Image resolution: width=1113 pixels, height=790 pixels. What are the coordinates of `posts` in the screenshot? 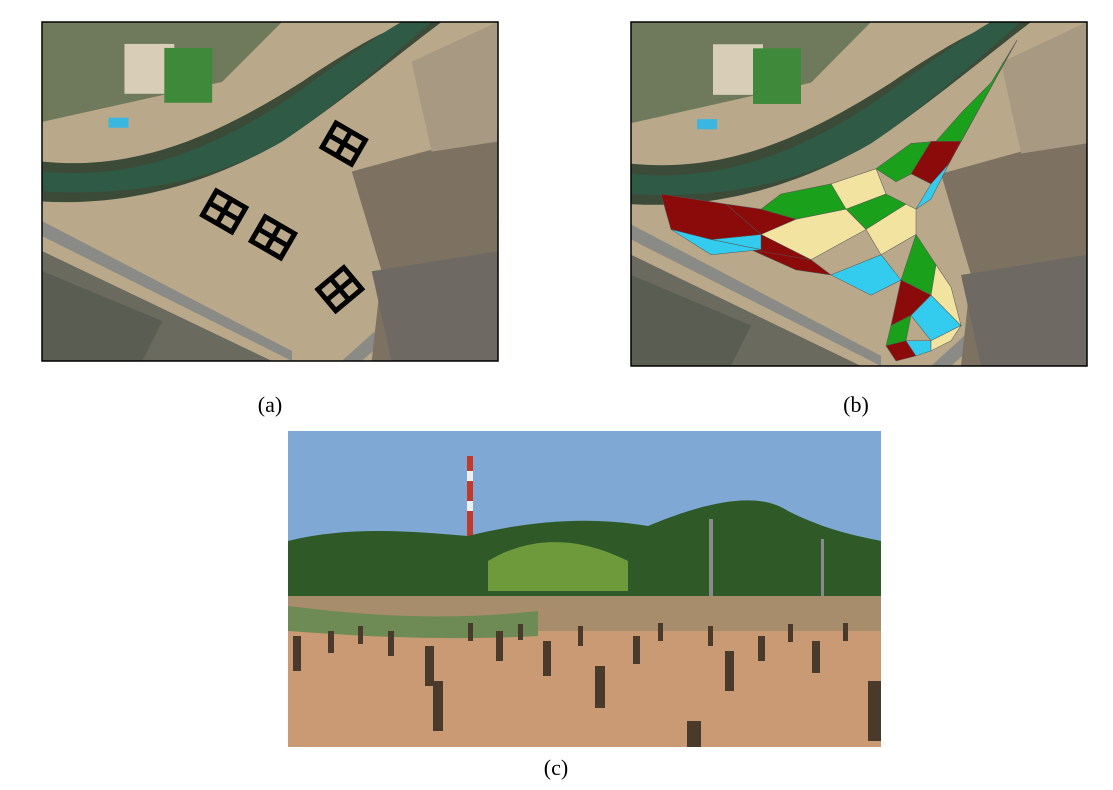 It's located at (587, 685).